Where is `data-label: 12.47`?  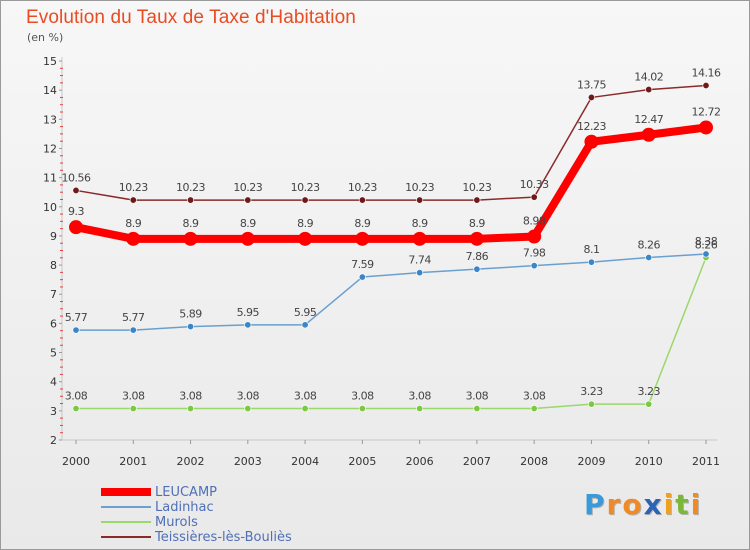 data-label: 12.47 is located at coordinates (648, 119).